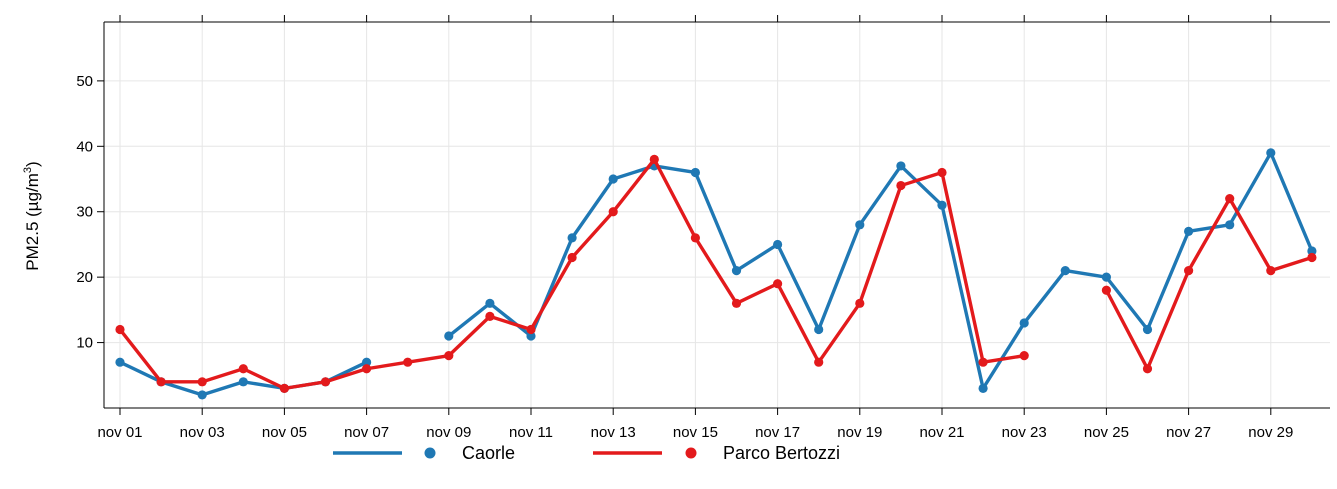  What do you see at coordinates (284, 432) in the screenshot?
I see `x-tick-label: nov 05` at bounding box center [284, 432].